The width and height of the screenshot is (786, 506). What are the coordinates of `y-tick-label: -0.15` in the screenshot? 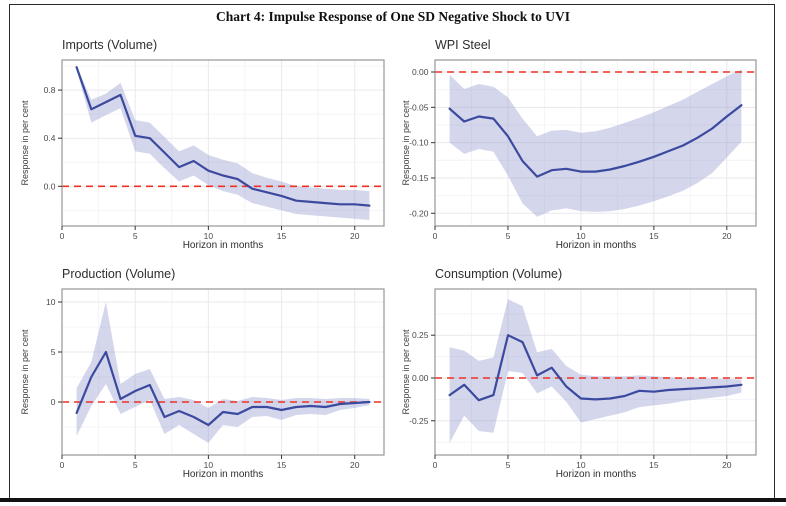 It's located at (419, 178).